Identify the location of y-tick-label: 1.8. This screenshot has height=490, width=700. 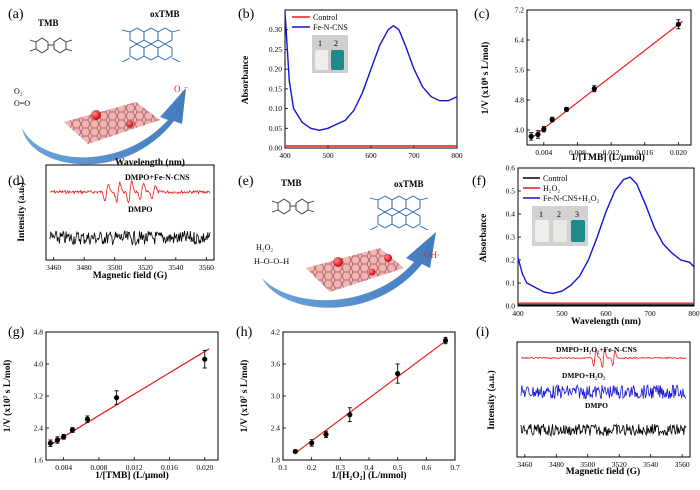
(276, 460).